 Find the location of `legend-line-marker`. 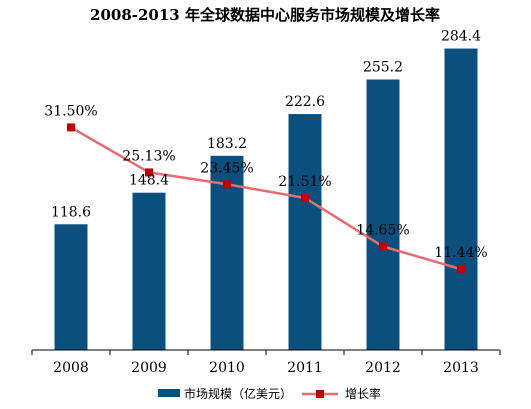

legend-line-marker is located at coordinates (320, 394).